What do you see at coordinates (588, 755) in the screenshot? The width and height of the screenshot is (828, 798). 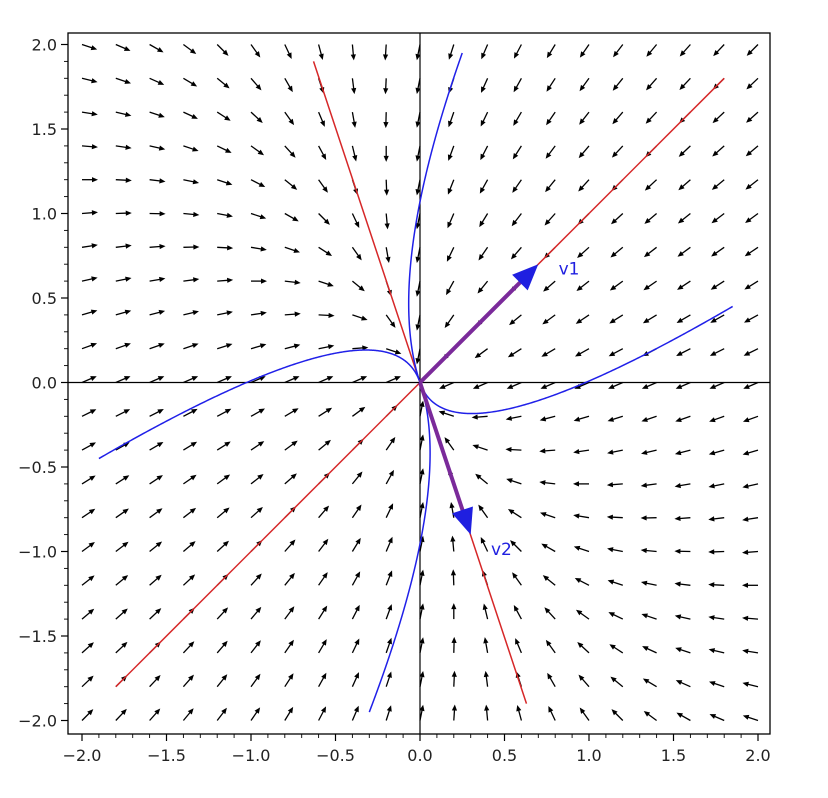 I see `x-tick-label: 1.0` at bounding box center [588, 755].